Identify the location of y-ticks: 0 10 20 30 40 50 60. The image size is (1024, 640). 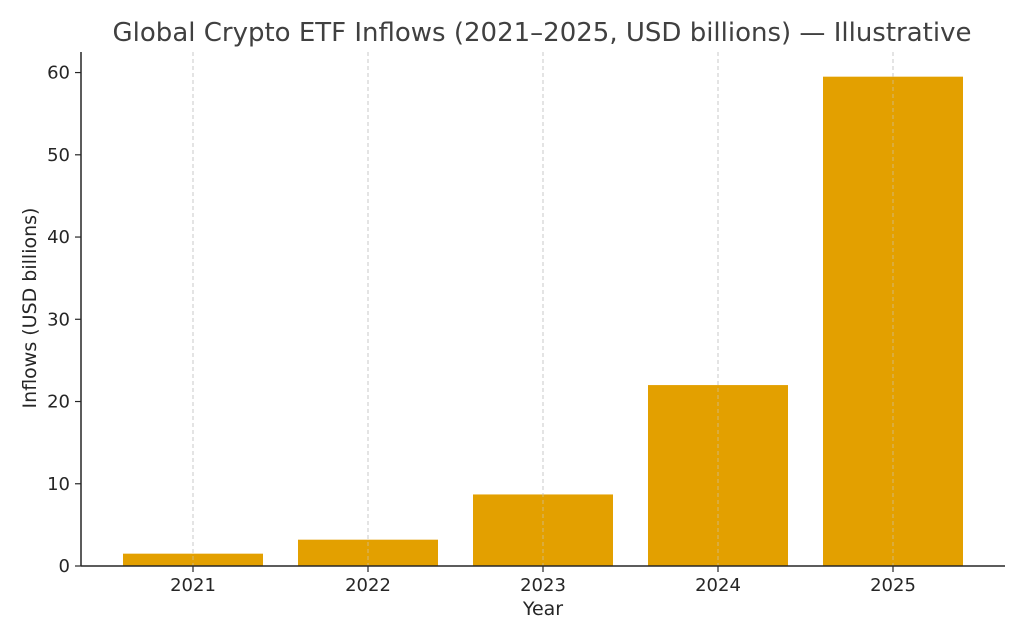
(64, 320).